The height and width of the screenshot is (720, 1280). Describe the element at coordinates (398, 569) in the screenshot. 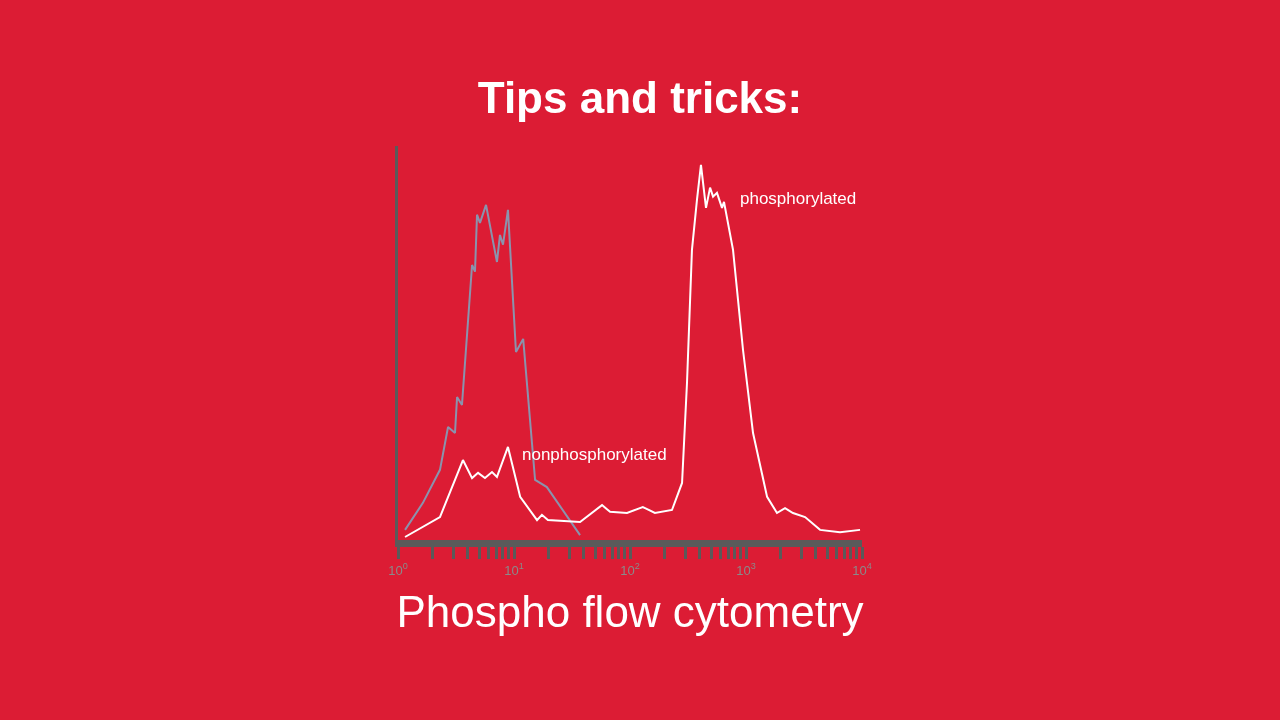

I see `x-tick-label: 10$^{0}$` at that location.